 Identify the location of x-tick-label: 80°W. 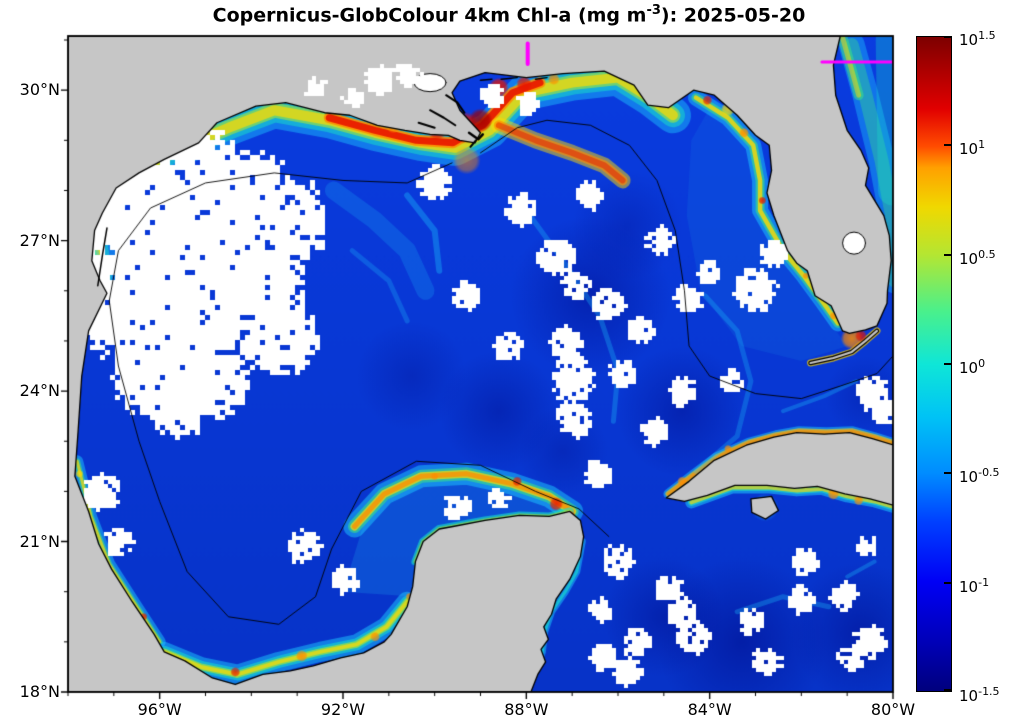
(893, 709).